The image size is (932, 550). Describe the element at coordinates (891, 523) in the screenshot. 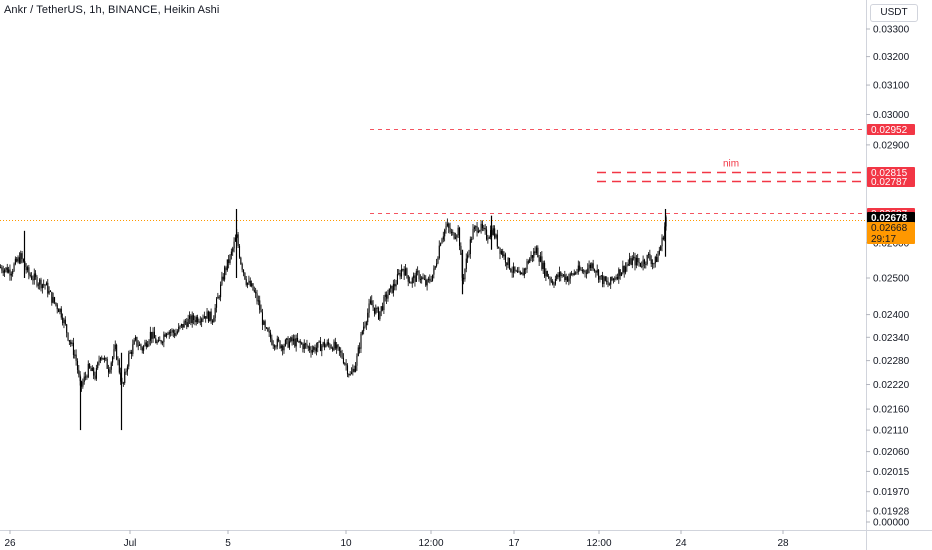

I see `y-tick-label: 0.00000` at that location.